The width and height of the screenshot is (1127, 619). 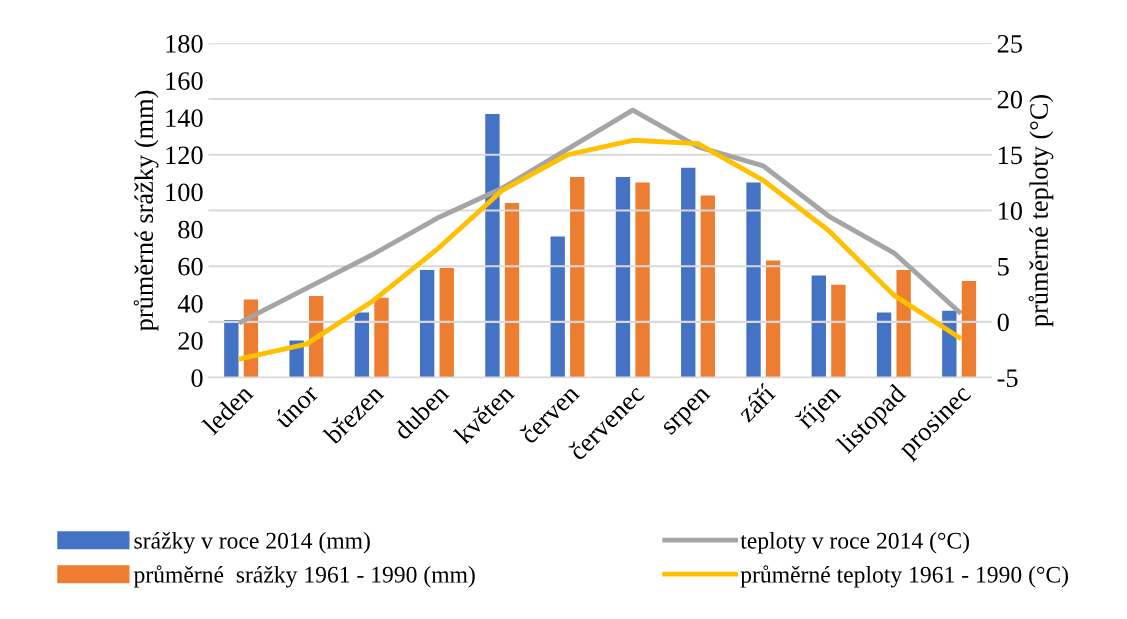 What do you see at coordinates (854, 543) in the screenshot?
I see `legend-label: teploty v roce 2014 (°C)` at bounding box center [854, 543].